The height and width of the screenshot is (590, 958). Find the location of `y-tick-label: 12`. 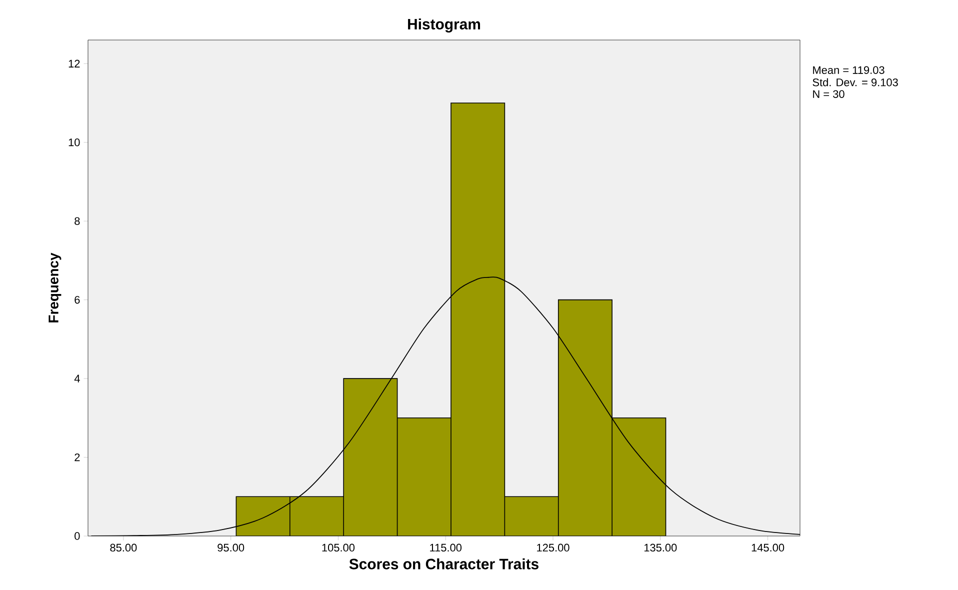

y-tick-label: 12 is located at coordinates (74, 64).